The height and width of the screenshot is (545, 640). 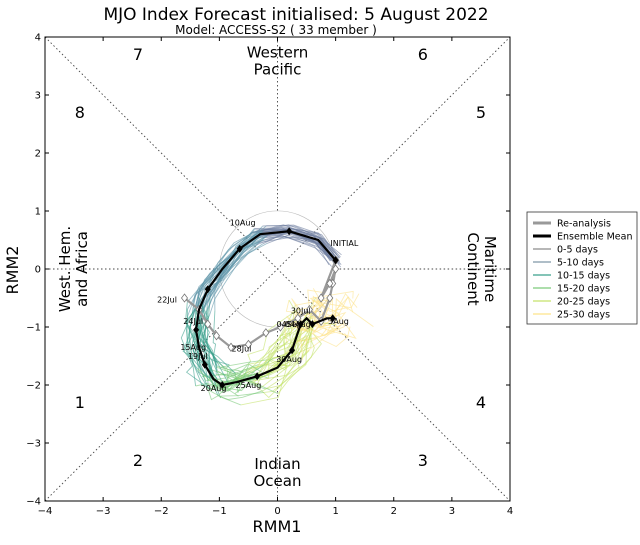 What do you see at coordinates (38, 154) in the screenshot?
I see `y-tick-label: 2` at bounding box center [38, 154].